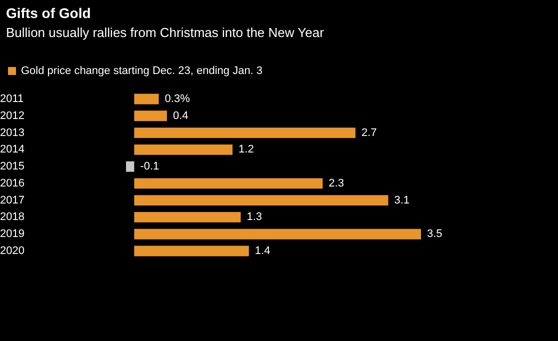 This screenshot has width=558, height=341. I want to click on legend-label: Gold price change starting Dec. 23, ending Jan. 3, so click(142, 71).